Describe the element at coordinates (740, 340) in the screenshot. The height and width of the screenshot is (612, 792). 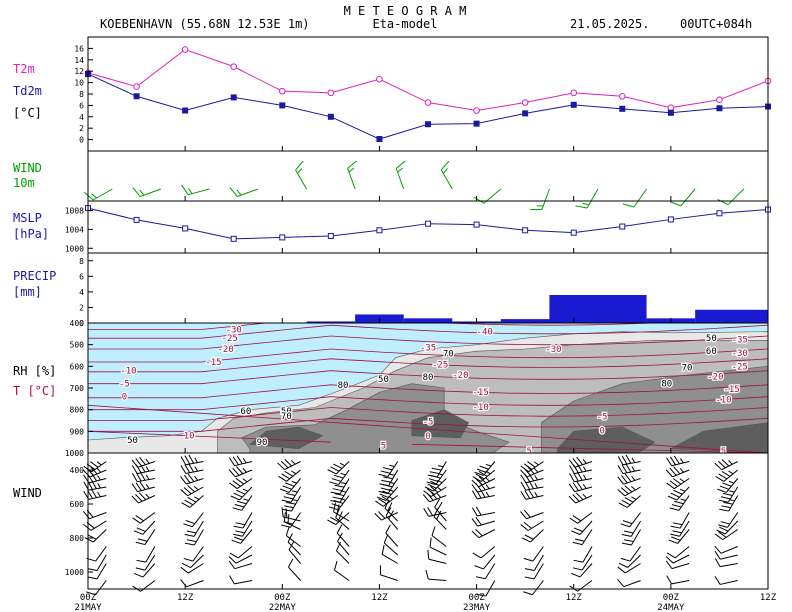
I see `temp-contour-label: -35` at that location.